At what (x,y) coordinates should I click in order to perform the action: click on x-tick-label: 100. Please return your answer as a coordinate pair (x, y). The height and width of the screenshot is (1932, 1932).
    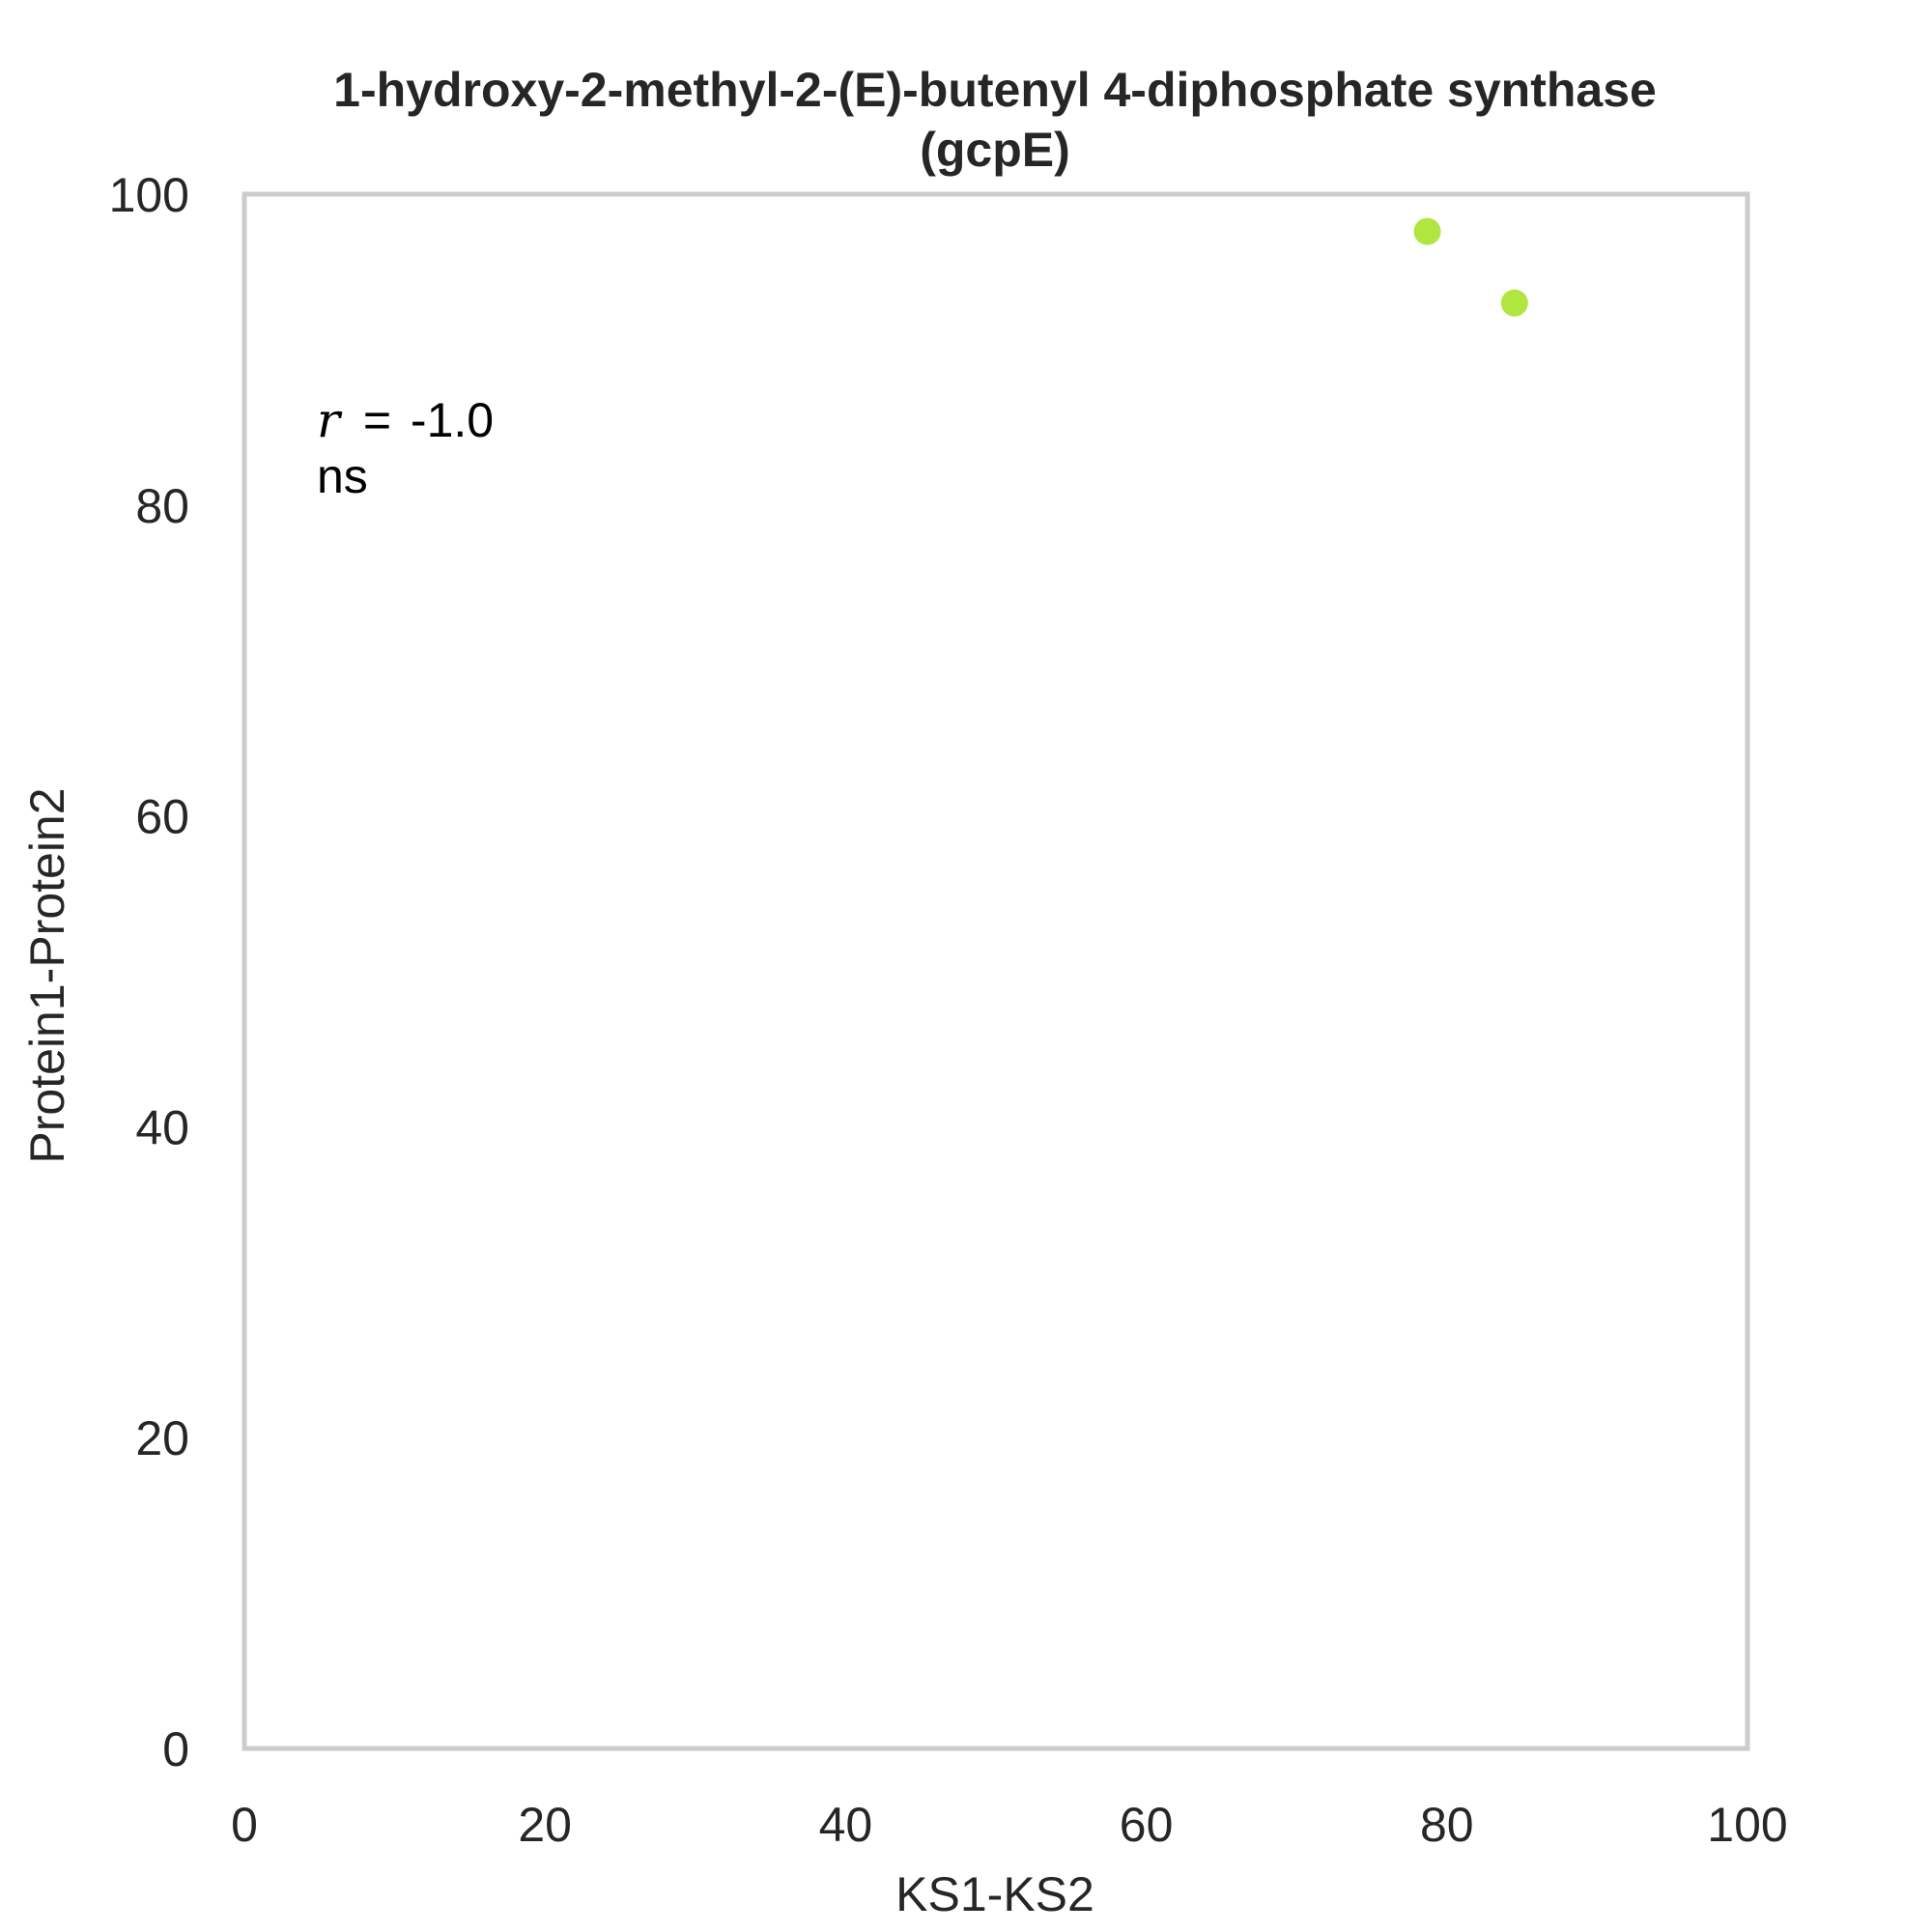
    Looking at the image, I should click on (1747, 1825).